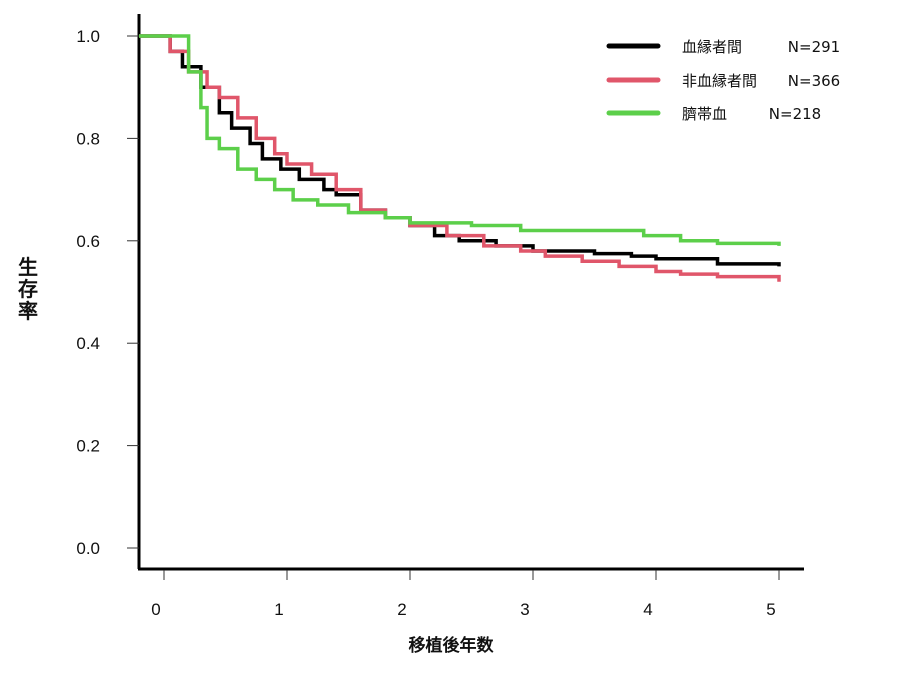 Image resolution: width=903 pixels, height=678 pixels. Describe the element at coordinates (88, 241) in the screenshot. I see `y-tick-label: 0.6` at that location.